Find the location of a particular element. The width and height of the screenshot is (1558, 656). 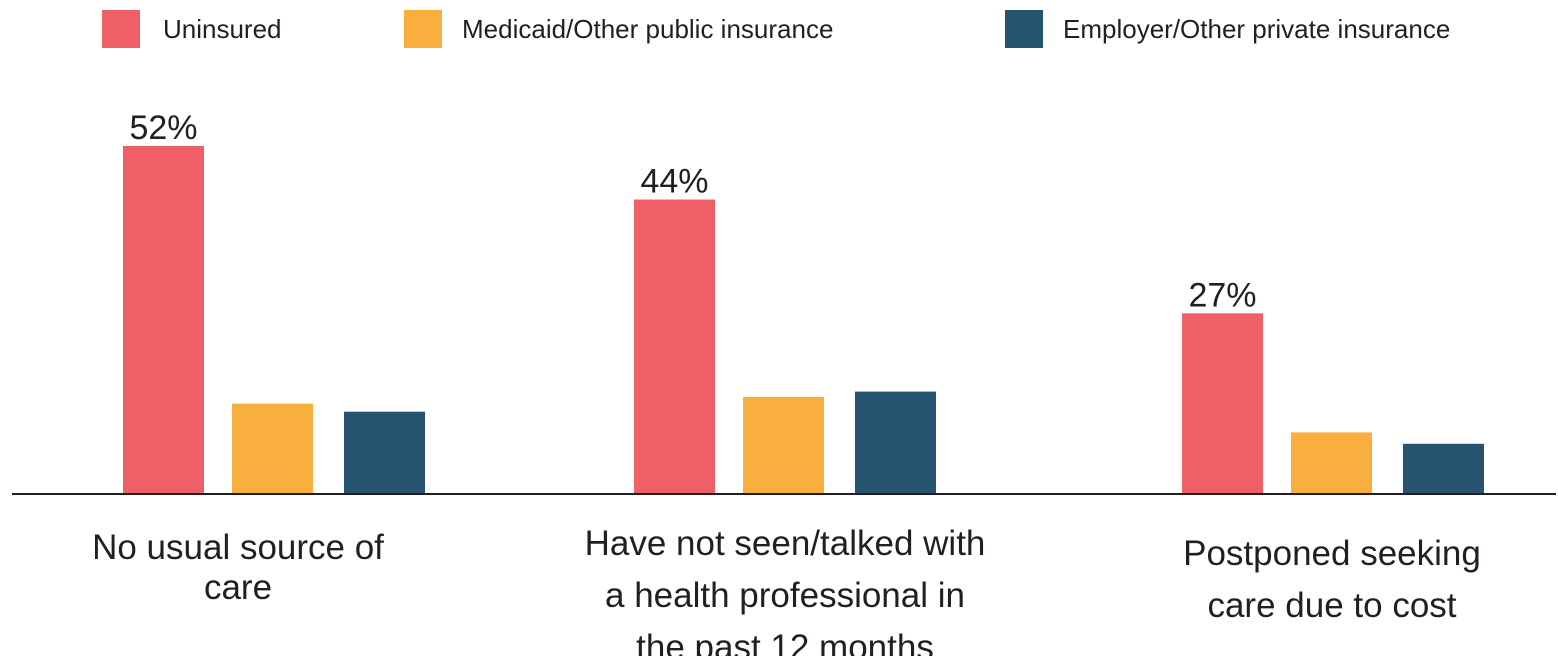

bar-series2-cat0 is located at coordinates (384, 452).